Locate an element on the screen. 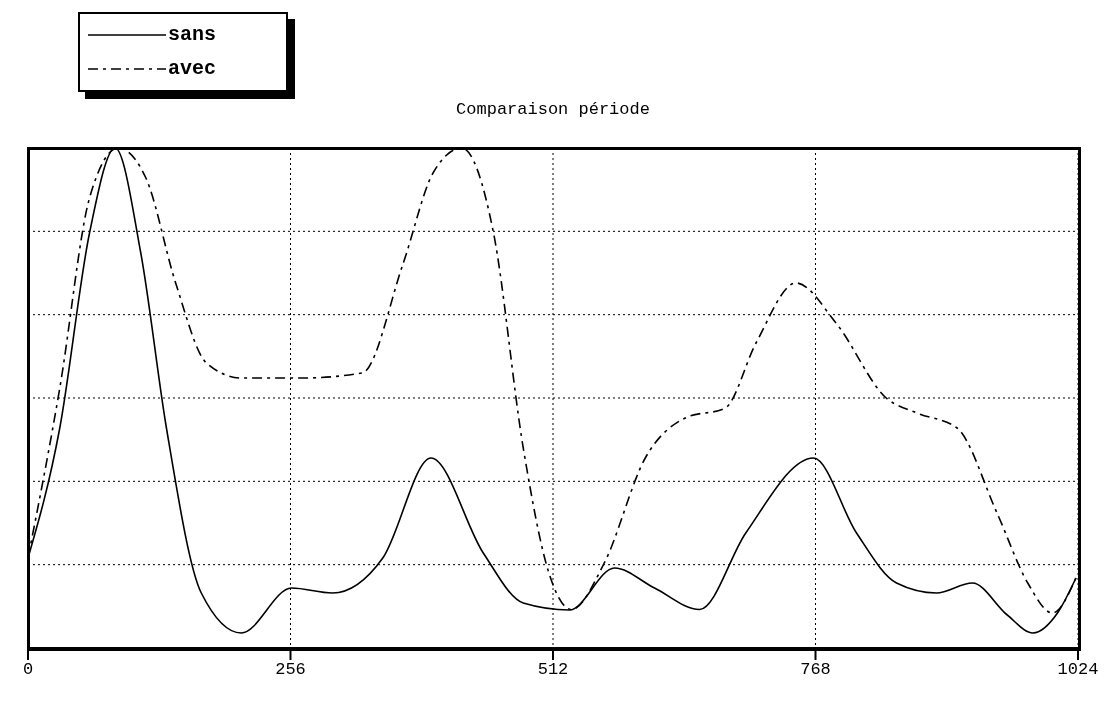 This screenshot has width=1111, height=705. x-tick-label: 512 is located at coordinates (553, 670).